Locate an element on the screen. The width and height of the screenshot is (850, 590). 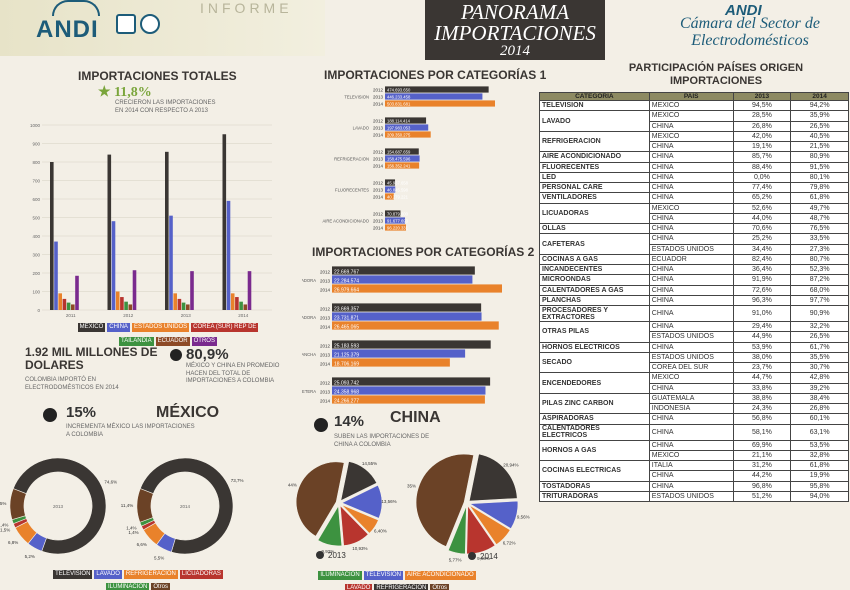
table-row: OLLAS CHINA 70,6% 76,5% is located at coordinates (694, 228).